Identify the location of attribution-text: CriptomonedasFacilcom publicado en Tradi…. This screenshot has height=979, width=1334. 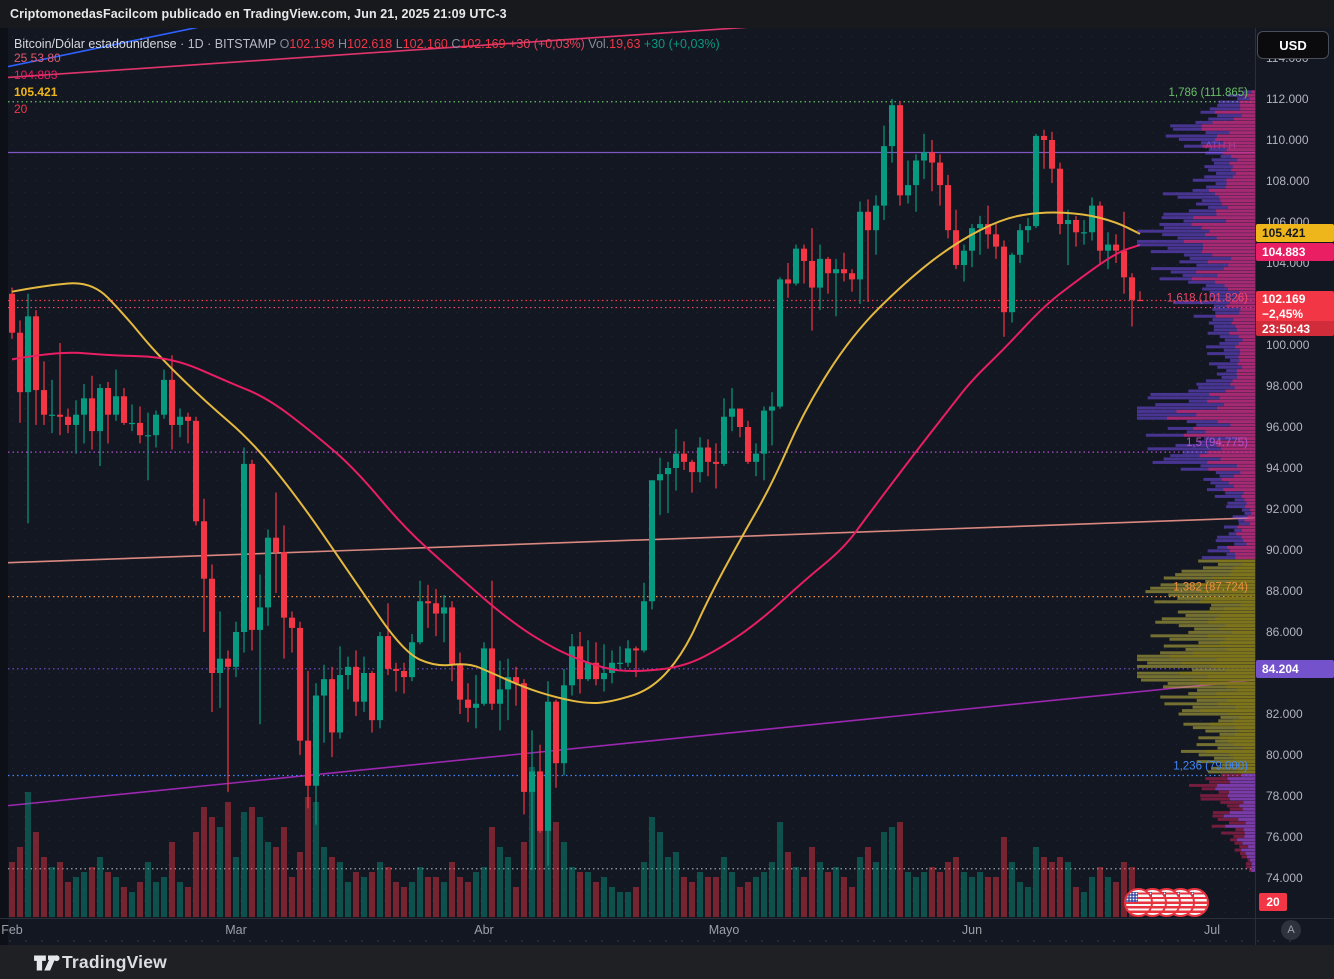
(258, 14).